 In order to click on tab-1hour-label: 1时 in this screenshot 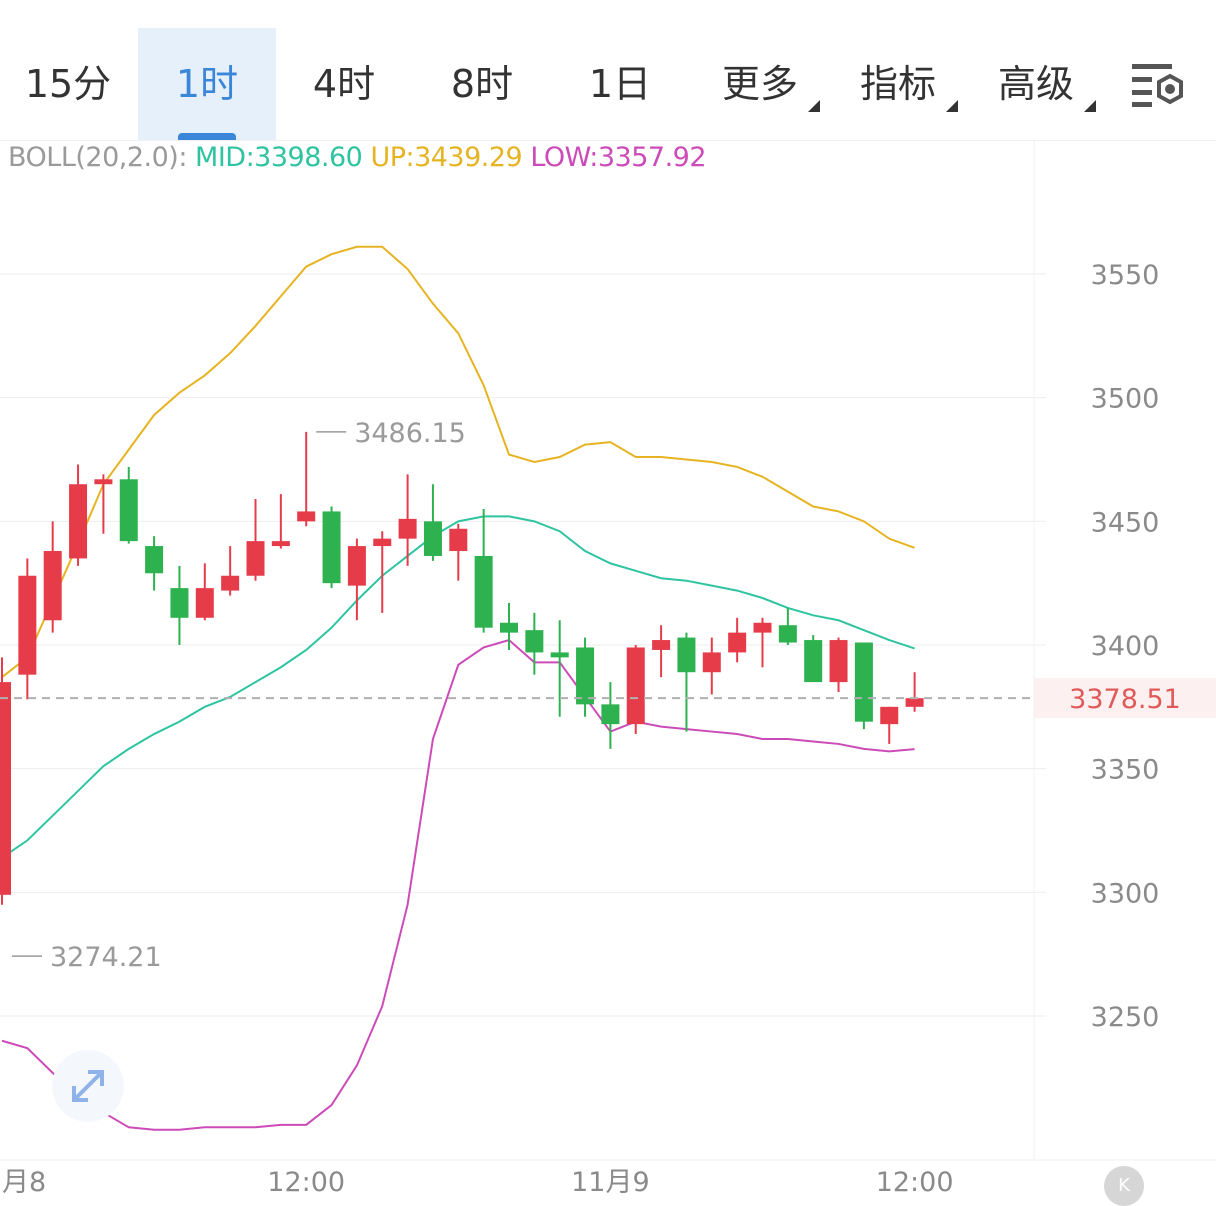, I will do `click(207, 84)`.